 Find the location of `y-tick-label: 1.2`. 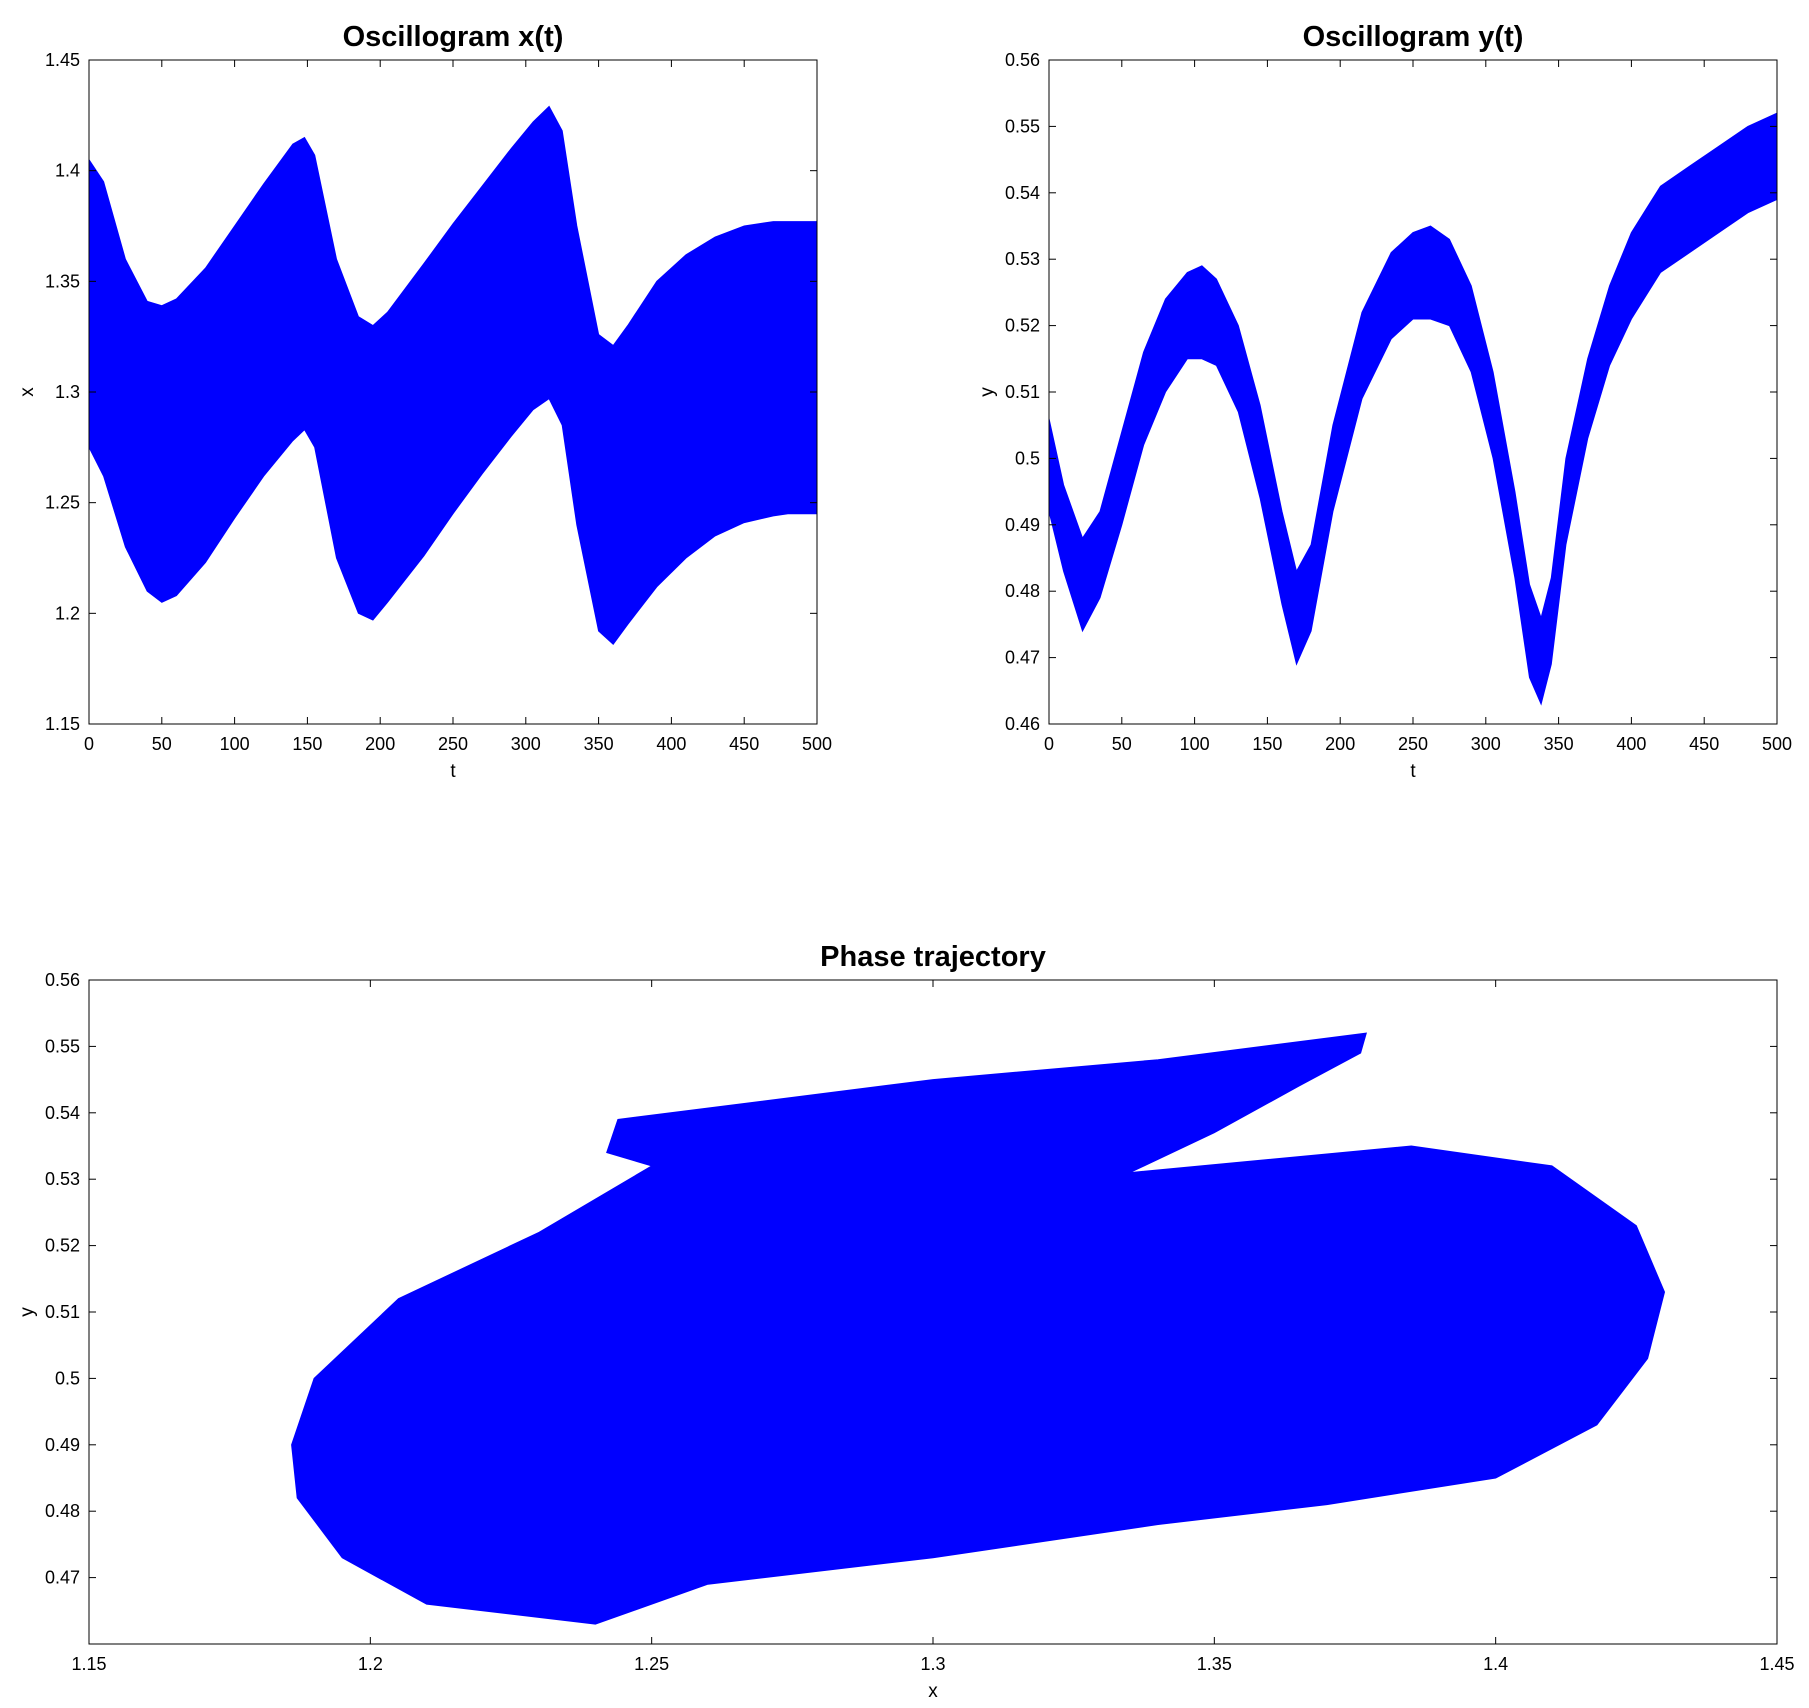

y-tick-label: 1.2 is located at coordinates (67, 613).